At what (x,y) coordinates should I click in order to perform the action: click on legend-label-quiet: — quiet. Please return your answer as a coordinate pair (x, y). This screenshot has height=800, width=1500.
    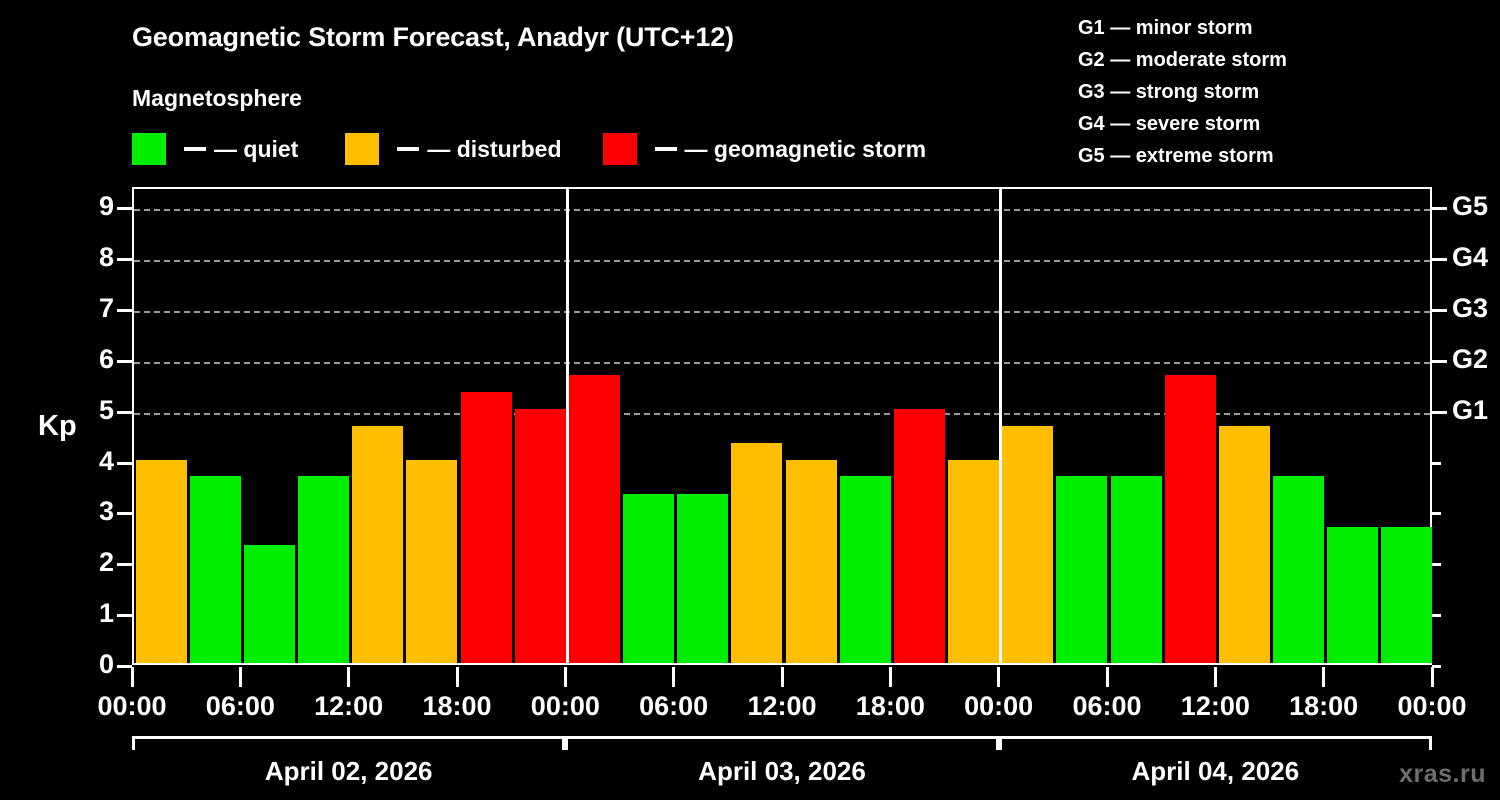
    Looking at the image, I should click on (256, 148).